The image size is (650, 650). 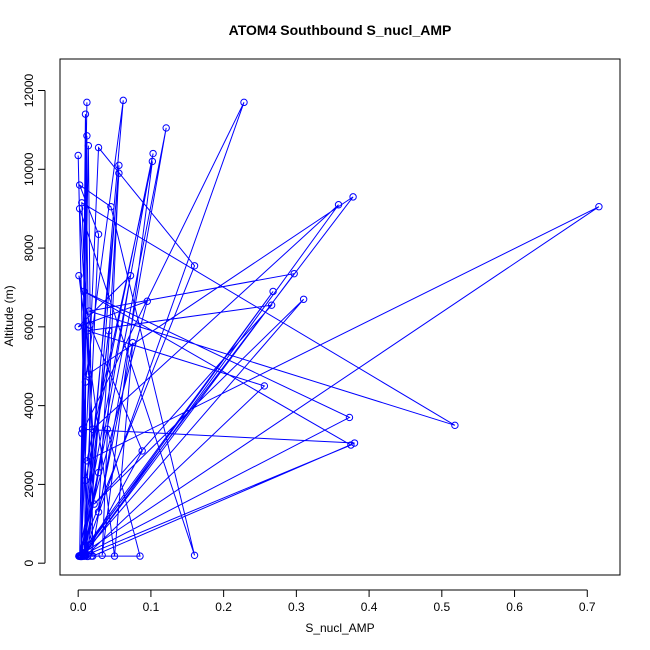 What do you see at coordinates (78, 607) in the screenshot?
I see `x-tick-label: 0.0` at bounding box center [78, 607].